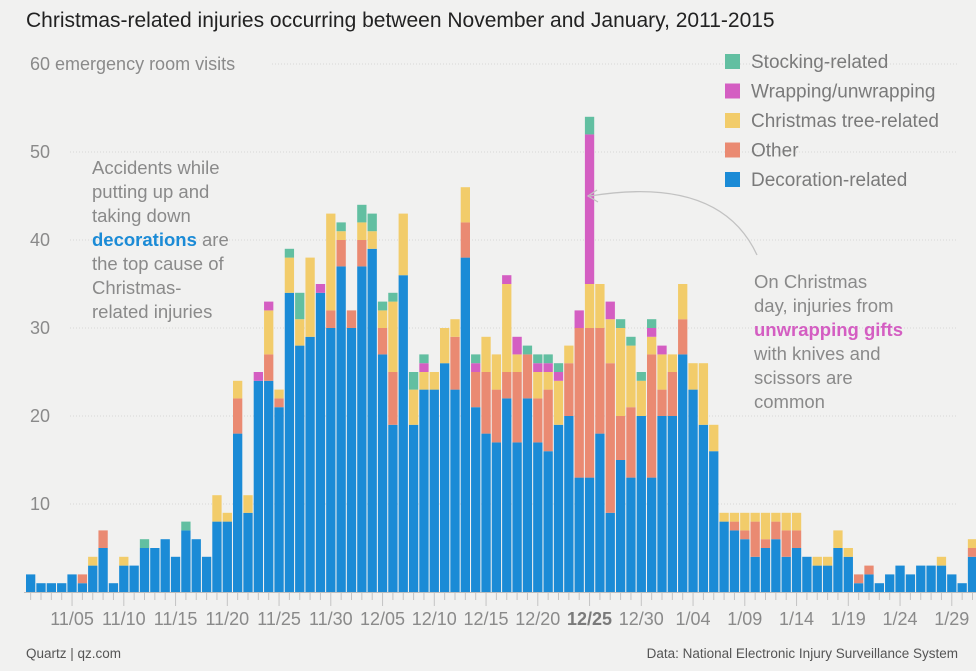 The width and height of the screenshot is (976, 671). I want to click on x-tick-label: 12/15, so click(486, 619).